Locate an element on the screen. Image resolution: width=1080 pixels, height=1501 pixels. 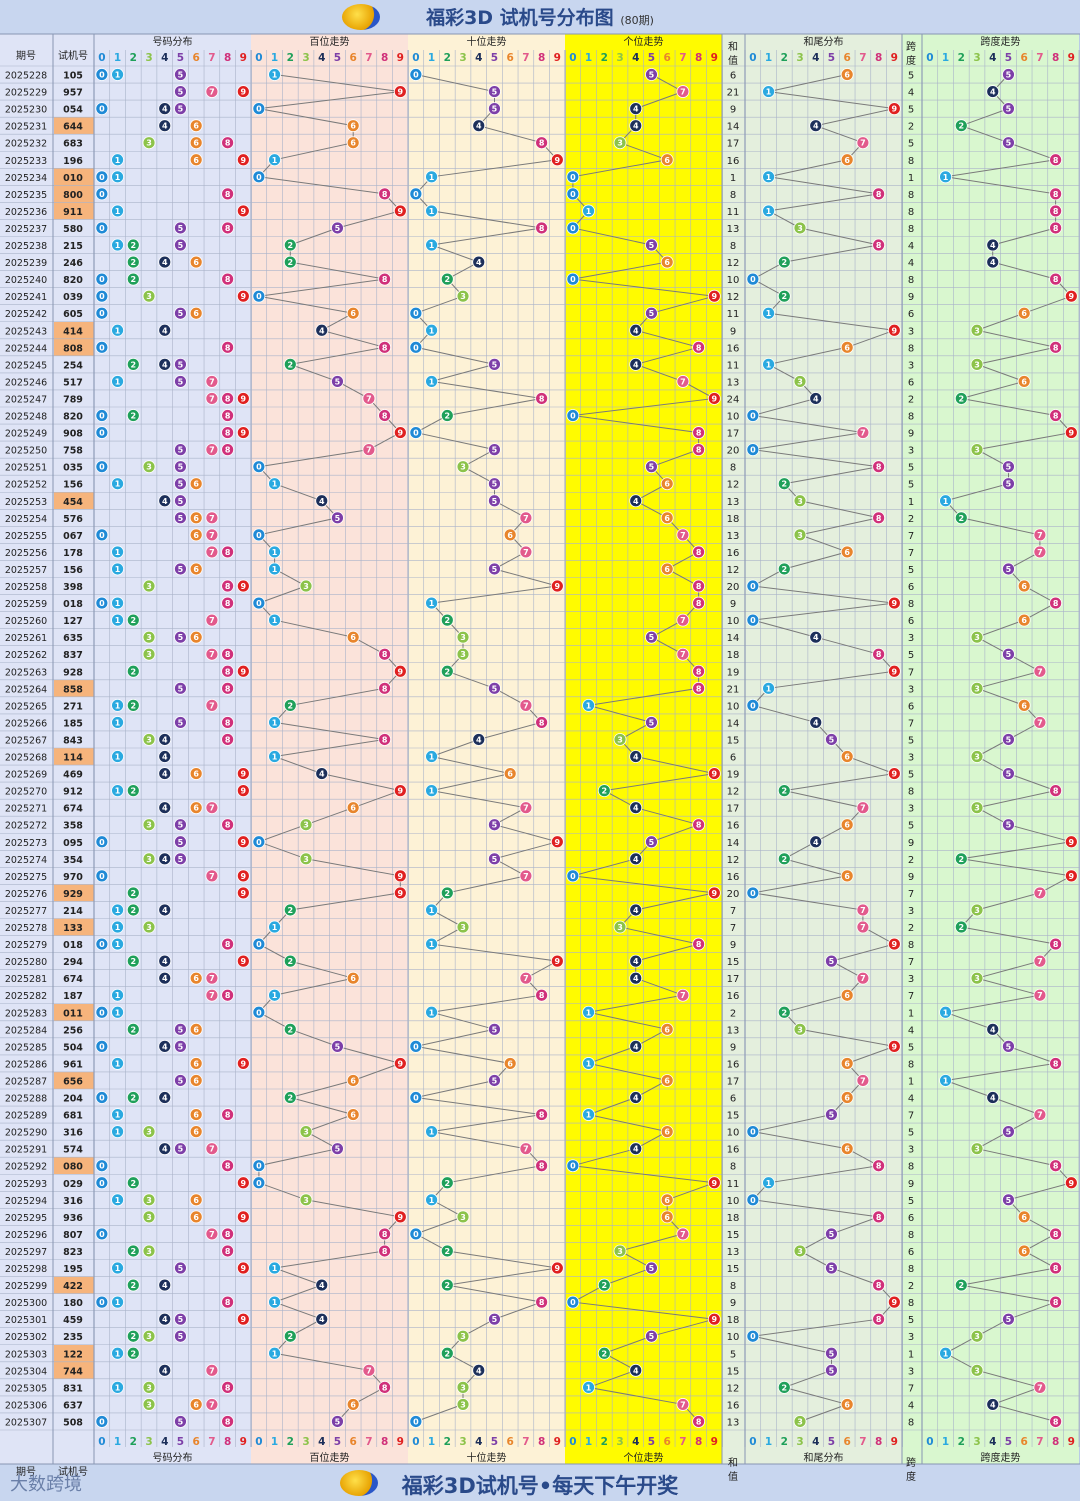
tens-ball-label: 2 is located at coordinates (448, 1285).